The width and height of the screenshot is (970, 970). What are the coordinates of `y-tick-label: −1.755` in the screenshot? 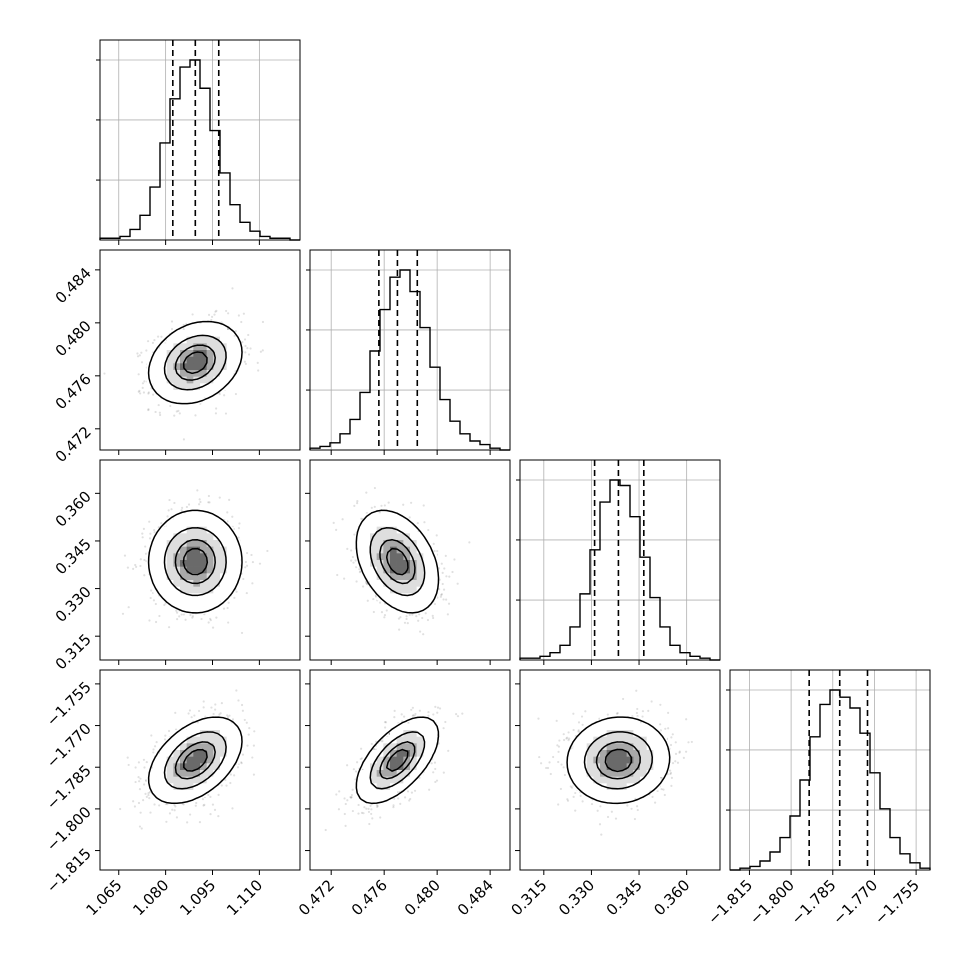 It's located at (69, 704).